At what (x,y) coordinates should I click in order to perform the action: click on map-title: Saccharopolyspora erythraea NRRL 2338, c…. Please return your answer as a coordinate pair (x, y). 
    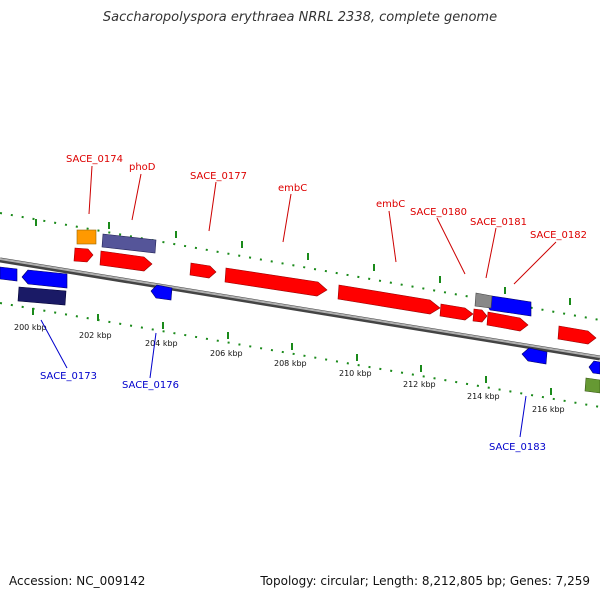
    Looking at the image, I should click on (300, 17).